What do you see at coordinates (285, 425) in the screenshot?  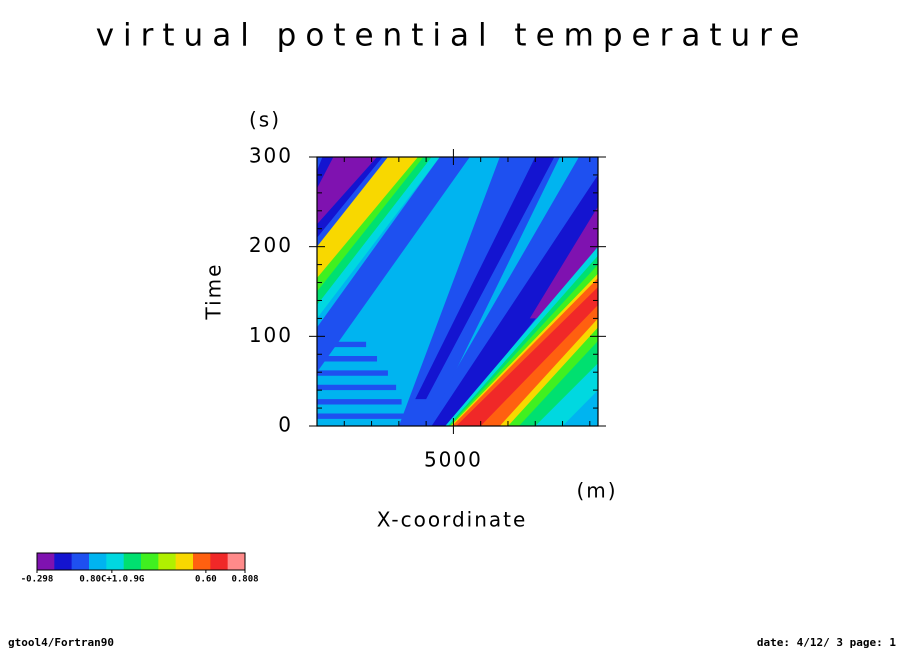 I see `y-tick-label: 0` at bounding box center [285, 425].